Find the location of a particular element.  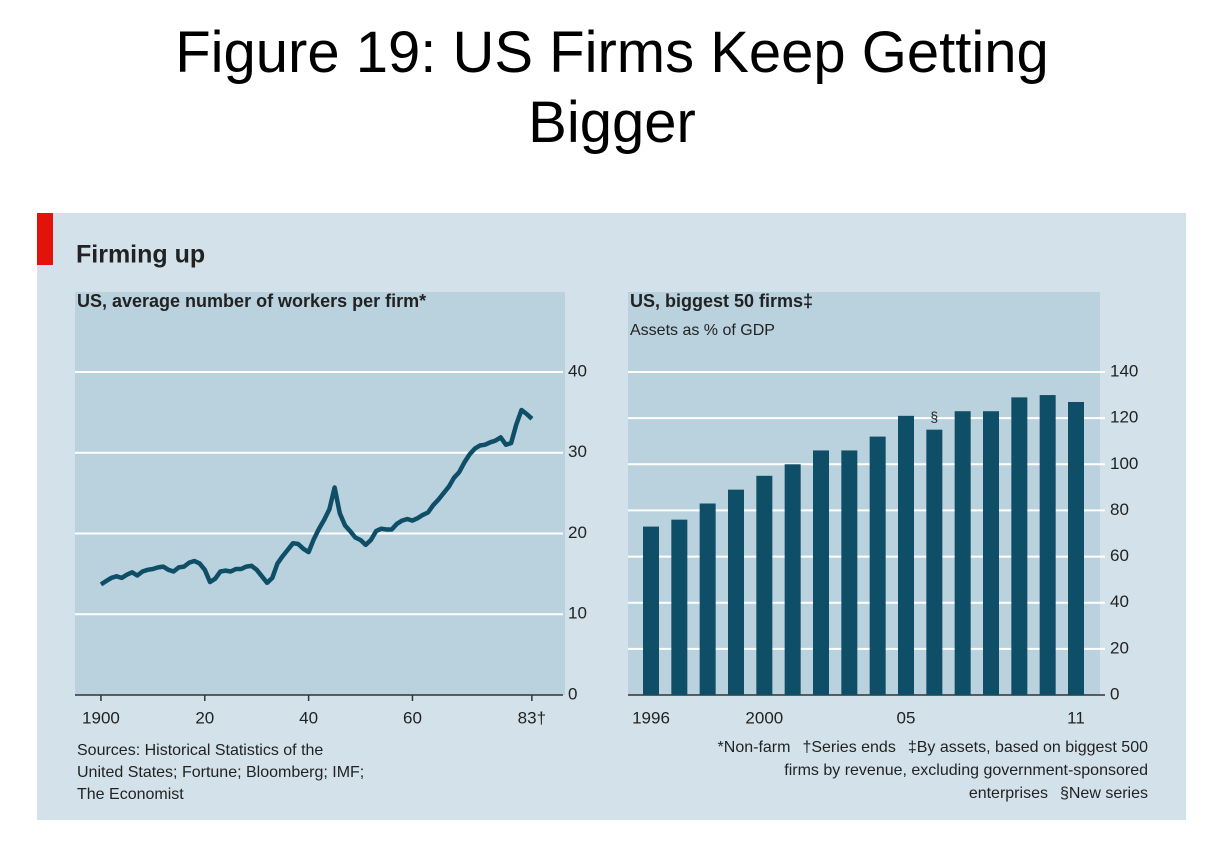

y-tick-label: 100 is located at coordinates (1124, 463).